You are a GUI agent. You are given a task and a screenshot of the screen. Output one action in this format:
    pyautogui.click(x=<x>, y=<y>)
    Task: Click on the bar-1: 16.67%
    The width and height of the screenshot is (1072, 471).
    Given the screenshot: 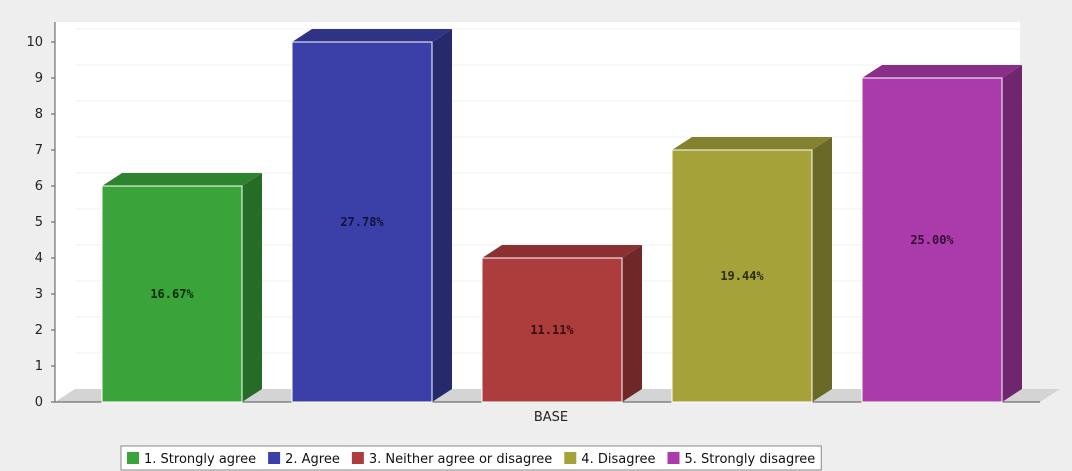 What is the action you would take?
    pyautogui.click(x=181, y=288)
    